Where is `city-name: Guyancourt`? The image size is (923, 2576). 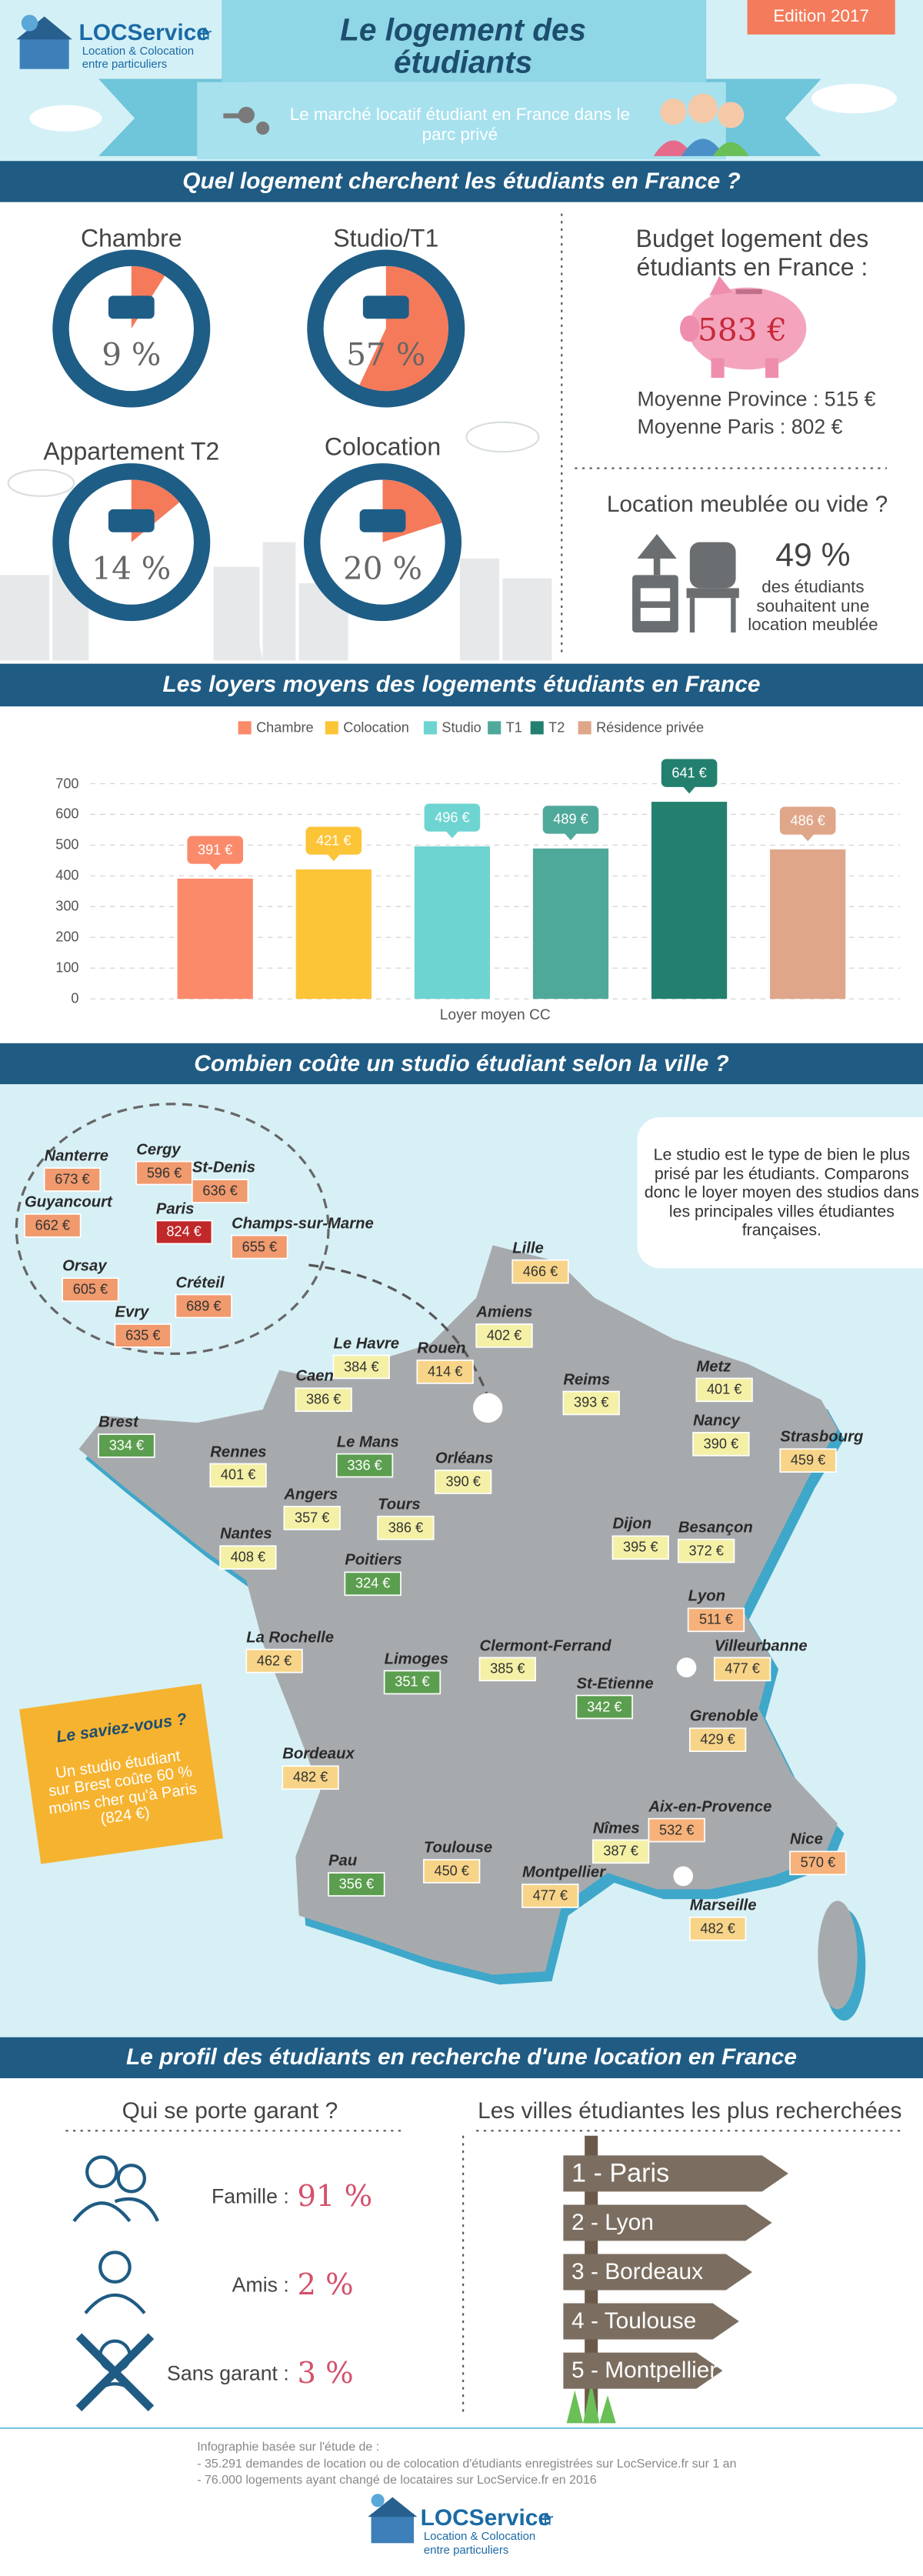
city-name: Guyancourt is located at coordinates (69, 1202).